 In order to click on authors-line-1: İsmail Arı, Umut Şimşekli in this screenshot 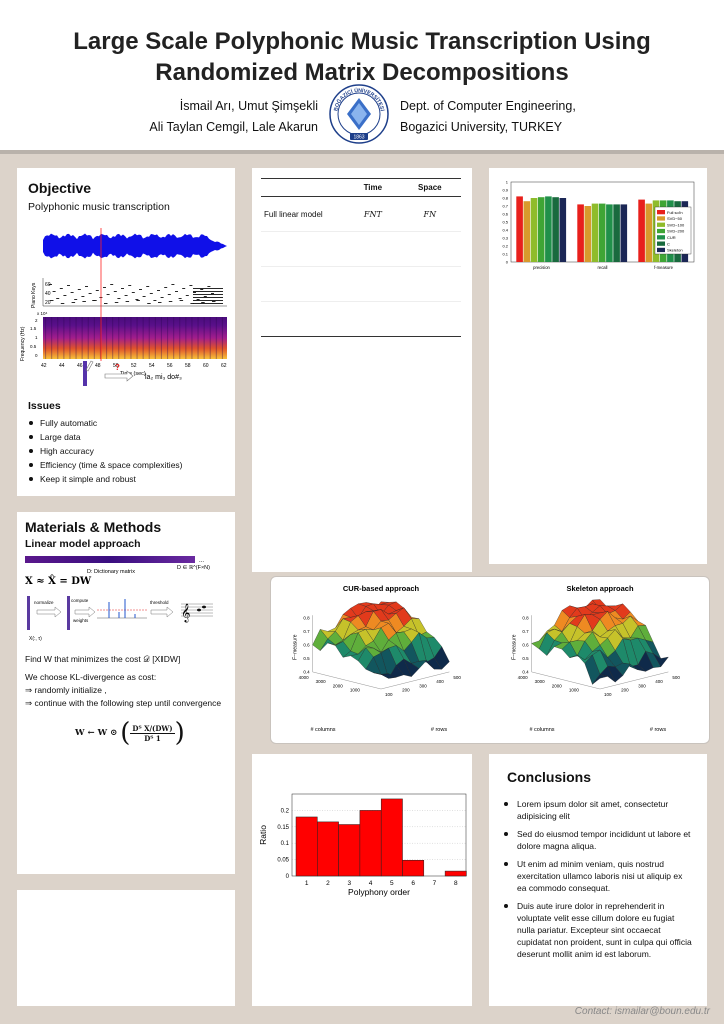, I will do `click(248, 106)`.